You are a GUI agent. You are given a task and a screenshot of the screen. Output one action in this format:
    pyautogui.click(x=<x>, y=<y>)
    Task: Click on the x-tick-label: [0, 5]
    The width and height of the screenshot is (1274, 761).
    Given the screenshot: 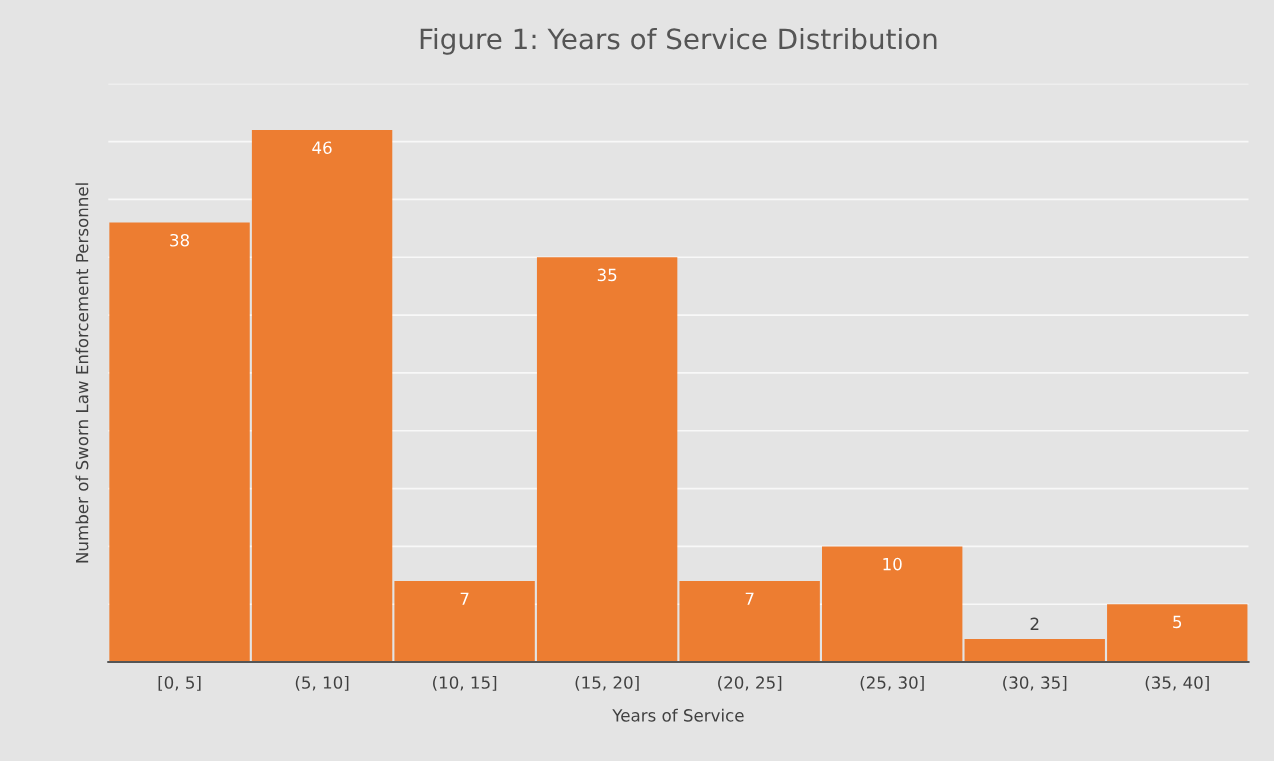 What is the action you would take?
    pyautogui.click(x=179, y=683)
    